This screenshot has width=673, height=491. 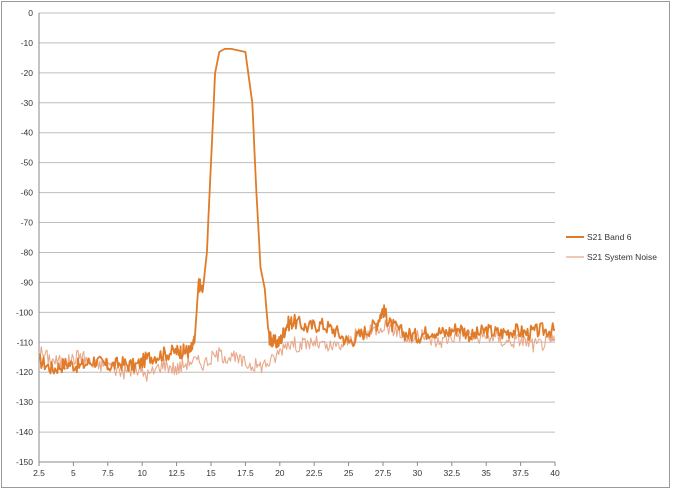 What do you see at coordinates (176, 473) in the screenshot?
I see `x-tick-label-4: 12.5` at bounding box center [176, 473].